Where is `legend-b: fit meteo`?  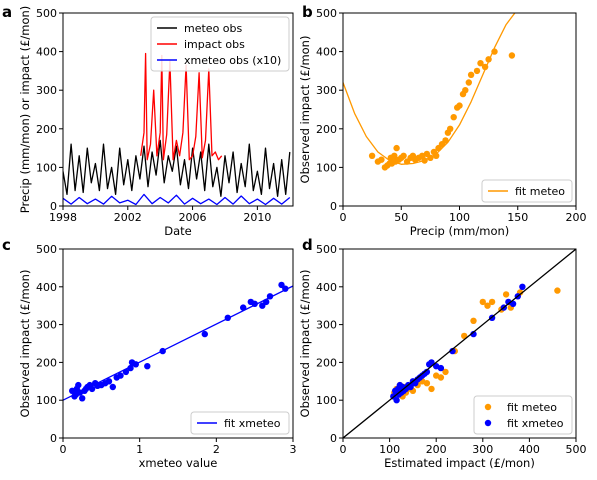 legend-b: fit meteo is located at coordinates (527, 191).